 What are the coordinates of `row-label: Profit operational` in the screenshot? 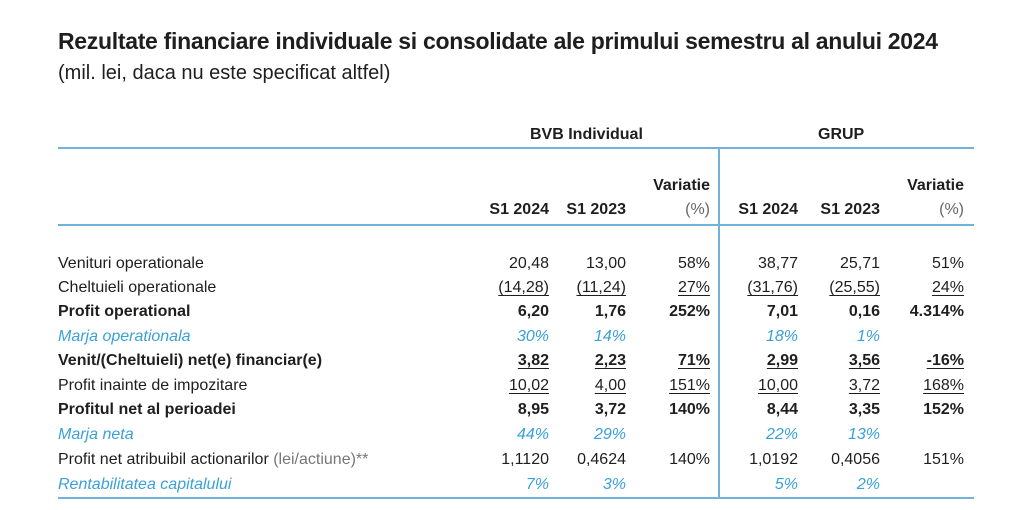 It's located at (124, 311).